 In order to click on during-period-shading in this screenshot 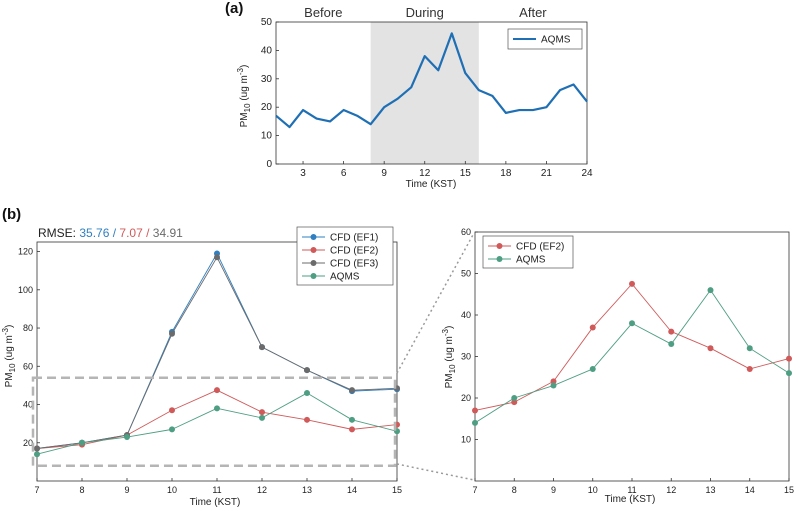, I will do `click(424, 93)`.